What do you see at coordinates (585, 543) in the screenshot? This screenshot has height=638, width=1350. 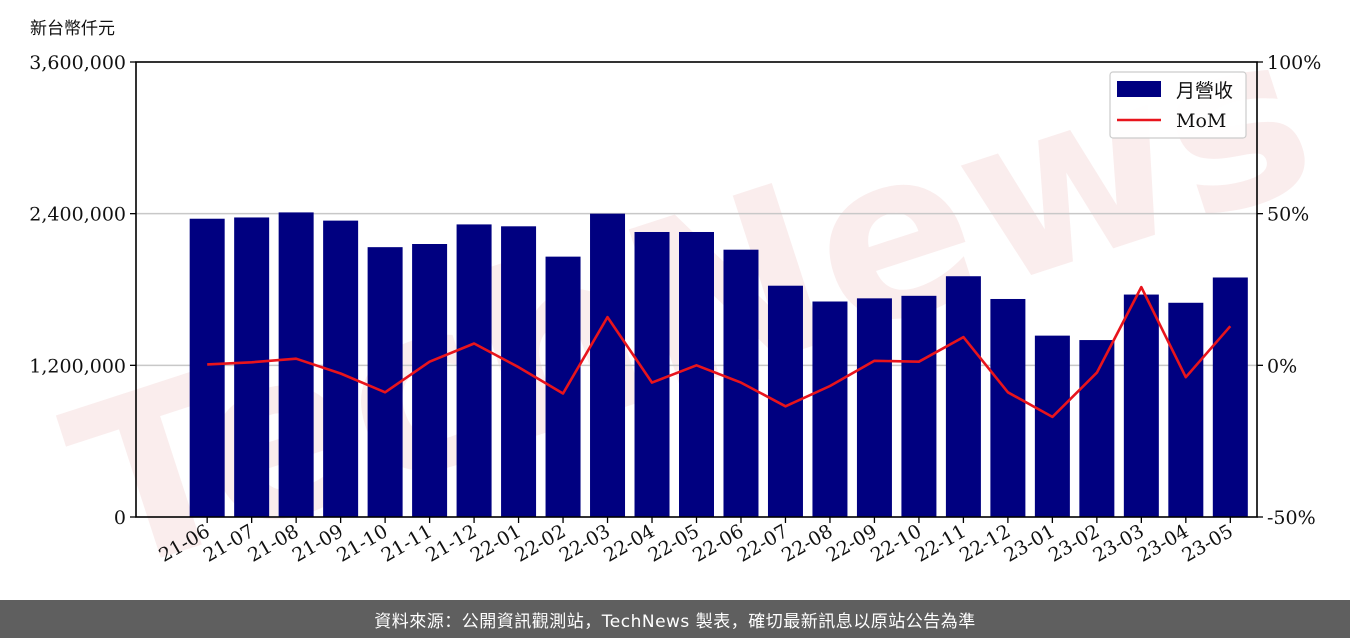 I see `x-tick-label: 22-03` at bounding box center [585, 543].